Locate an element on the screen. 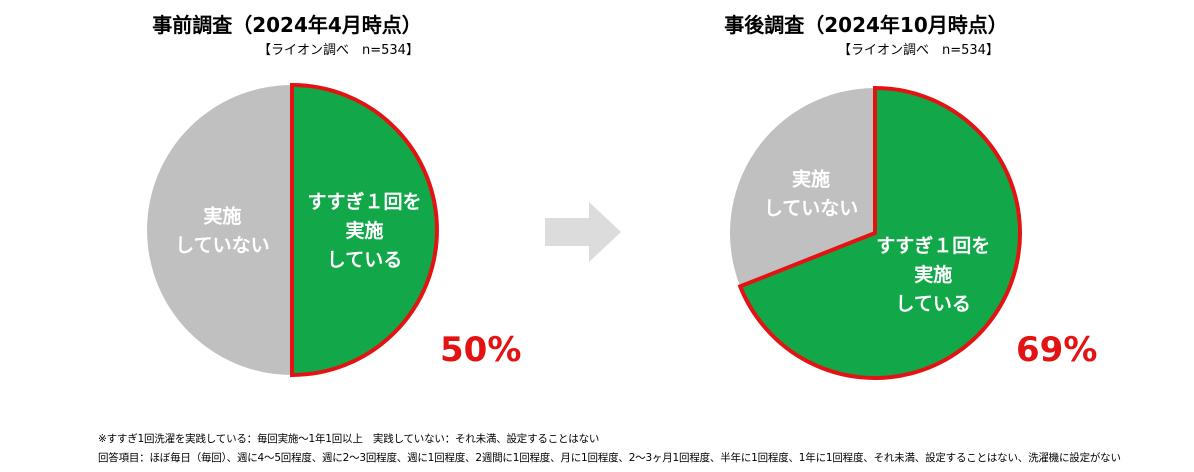 Image resolution: width=1194 pixels, height=472 pixels. highlight-percent-after: 69% is located at coordinates (1057, 350).